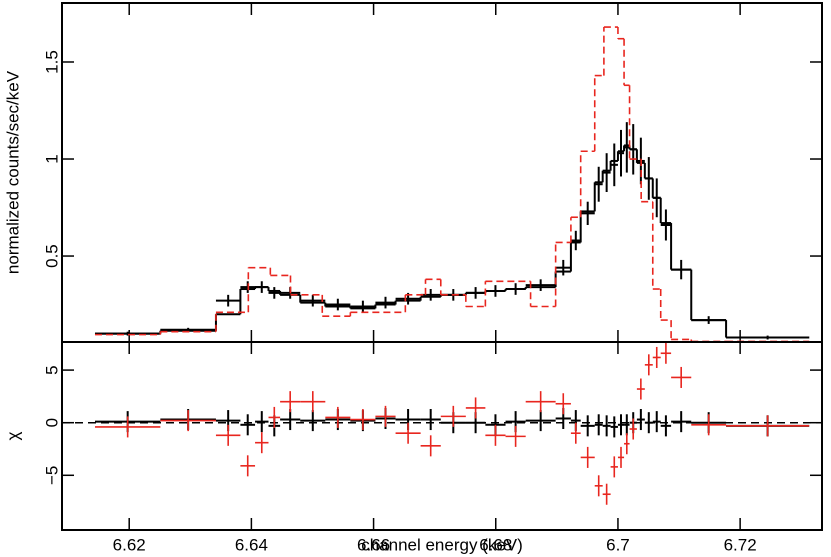 This screenshot has height=557, width=831. I want to click on y-axis-label: normalized counts/sec/keV, so click(12, 172).